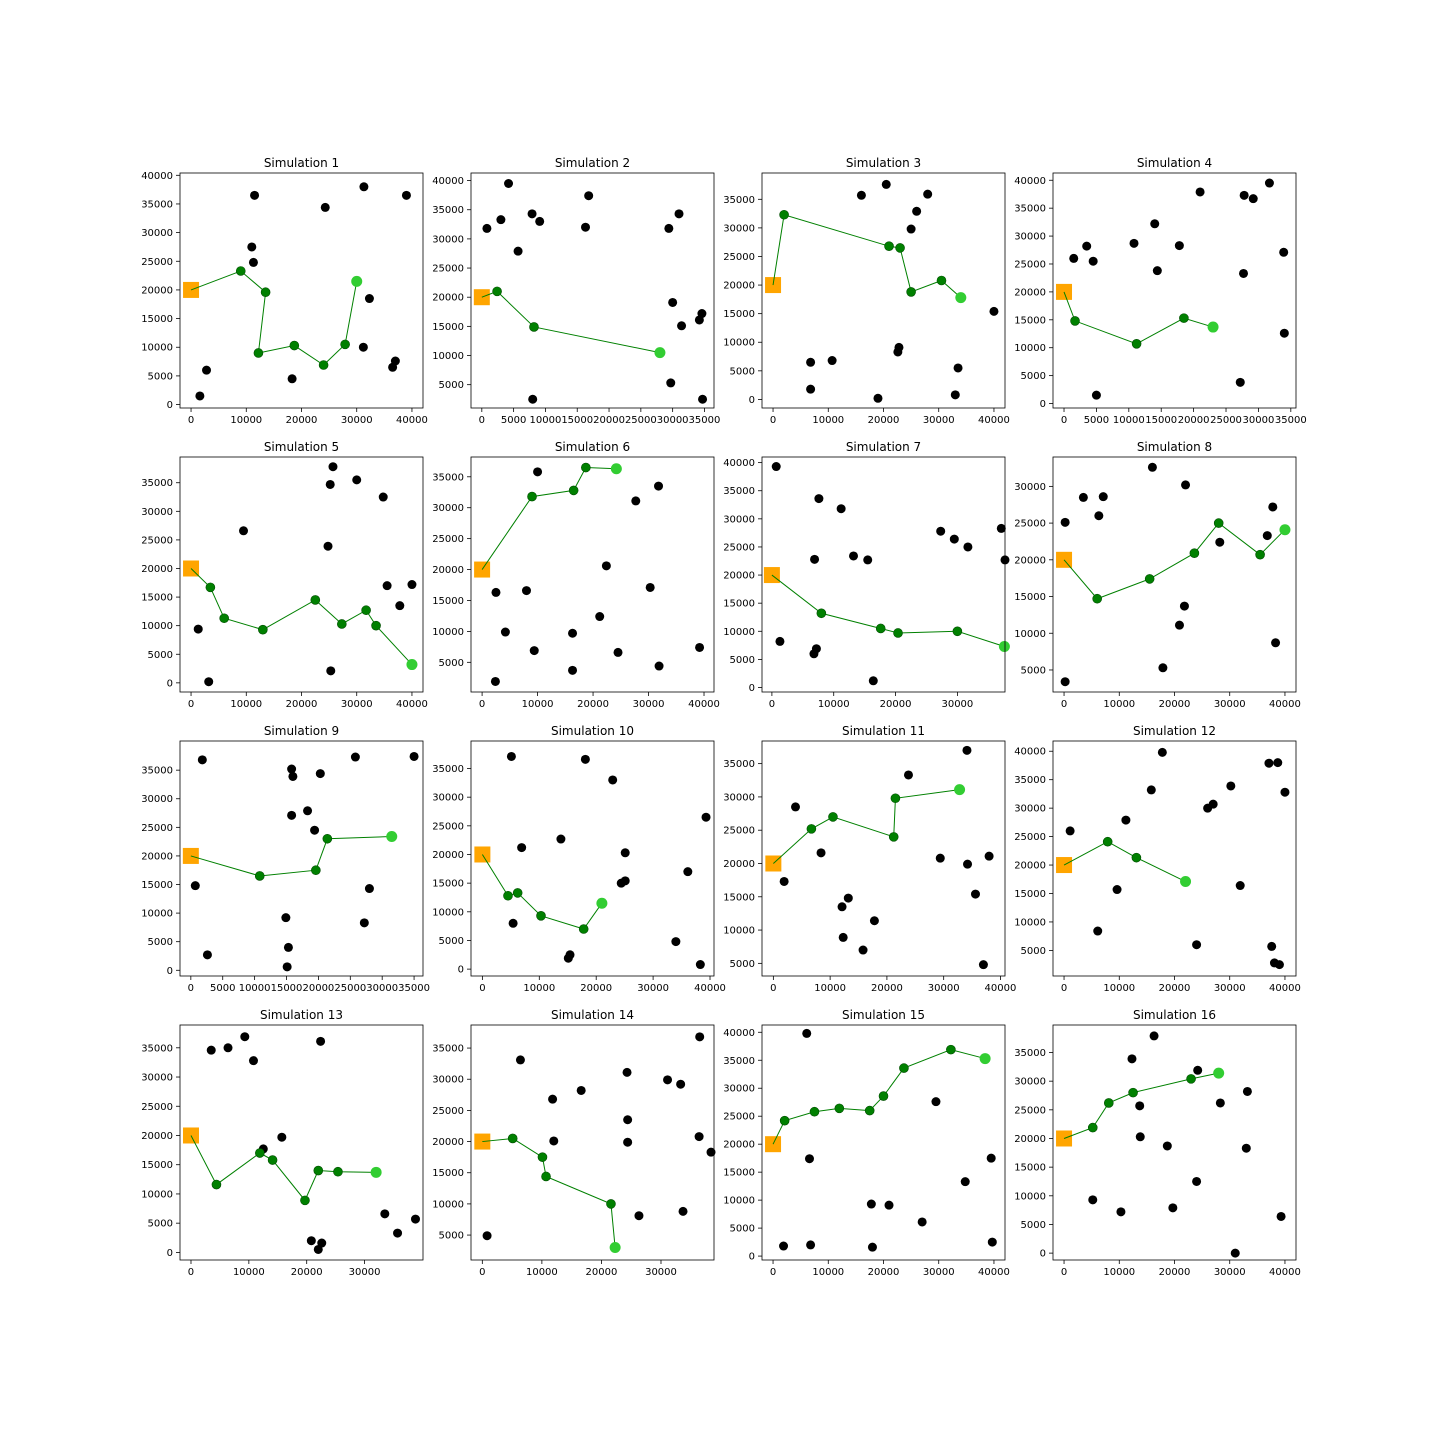 This screenshot has width=1440, height=1440. I want to click on subplot-title: Simulation 16, so click(1174, 1015).